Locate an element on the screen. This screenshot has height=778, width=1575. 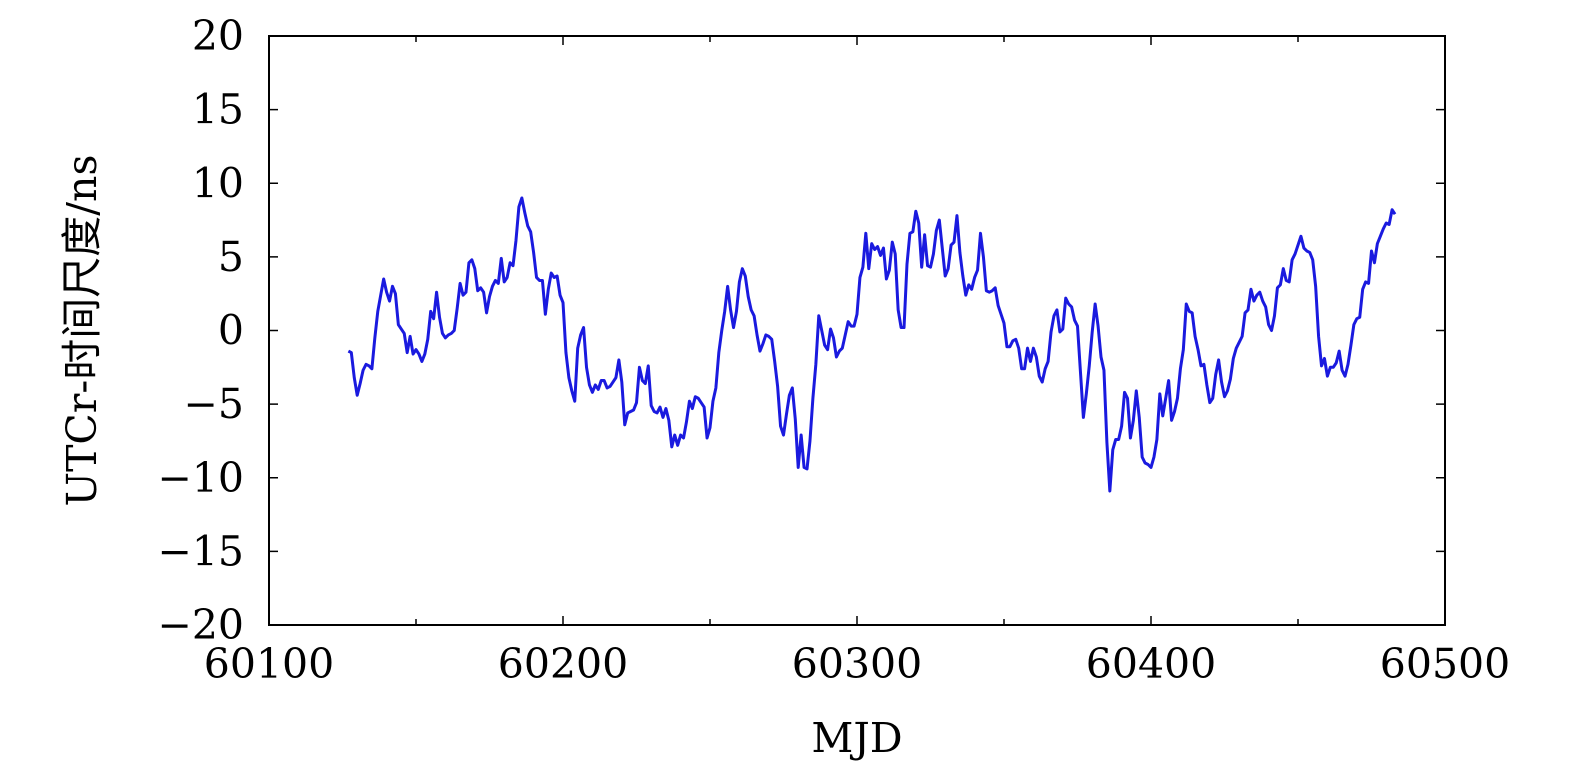
y-tick-label: 20 is located at coordinates (218, 36).